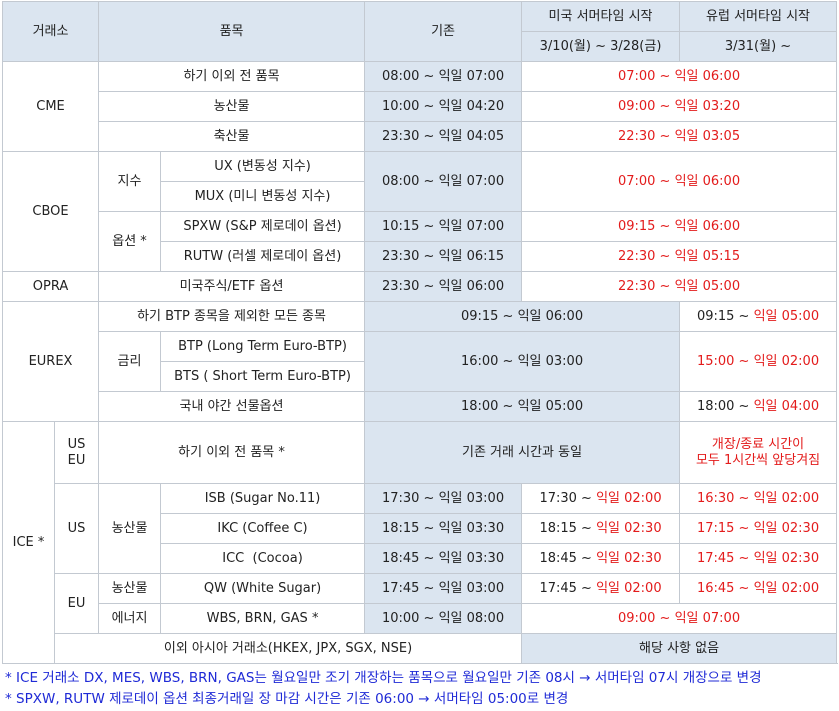 The image size is (839, 711). Describe the element at coordinates (758, 361) in the screenshot. I see `eu-time-cell: 15:00 ~ 익일 02:00` at that location.